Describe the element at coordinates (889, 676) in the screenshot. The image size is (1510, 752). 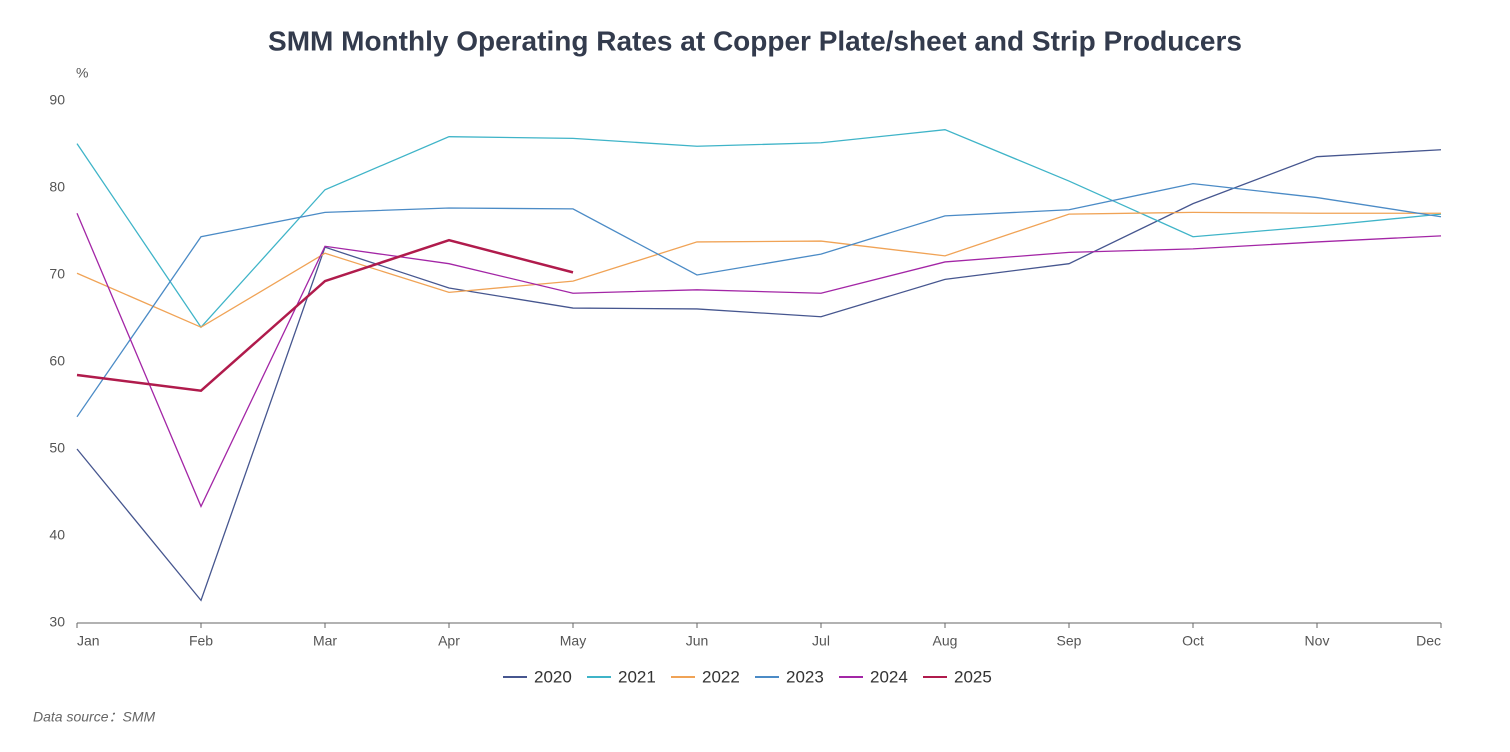
I see `legend-label: 2024` at that location.